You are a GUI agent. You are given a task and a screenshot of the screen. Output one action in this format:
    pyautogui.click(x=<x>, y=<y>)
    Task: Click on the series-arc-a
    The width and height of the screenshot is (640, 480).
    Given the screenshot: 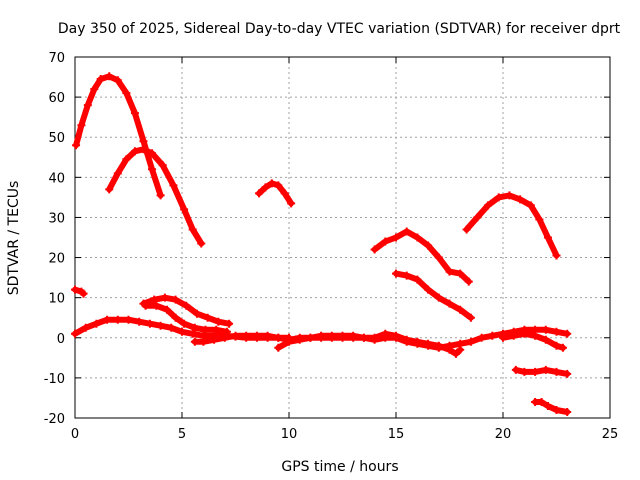 What is the action you would take?
    pyautogui.click(x=118, y=136)
    